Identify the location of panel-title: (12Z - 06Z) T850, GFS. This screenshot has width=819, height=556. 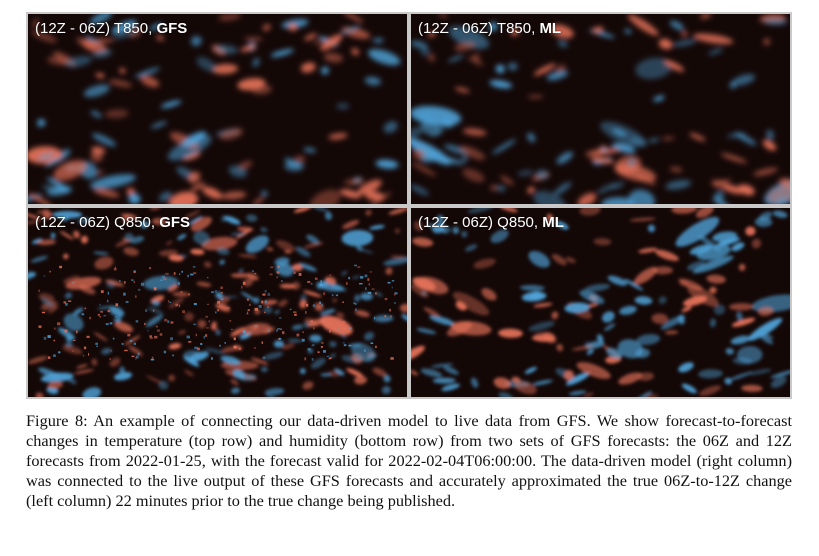
(111, 28).